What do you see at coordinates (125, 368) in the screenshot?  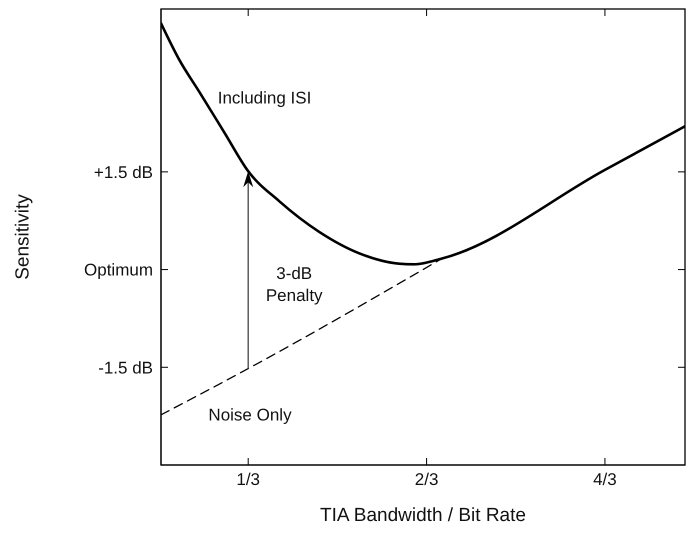 I see `y-tick-label: -1.5 dB` at bounding box center [125, 368].